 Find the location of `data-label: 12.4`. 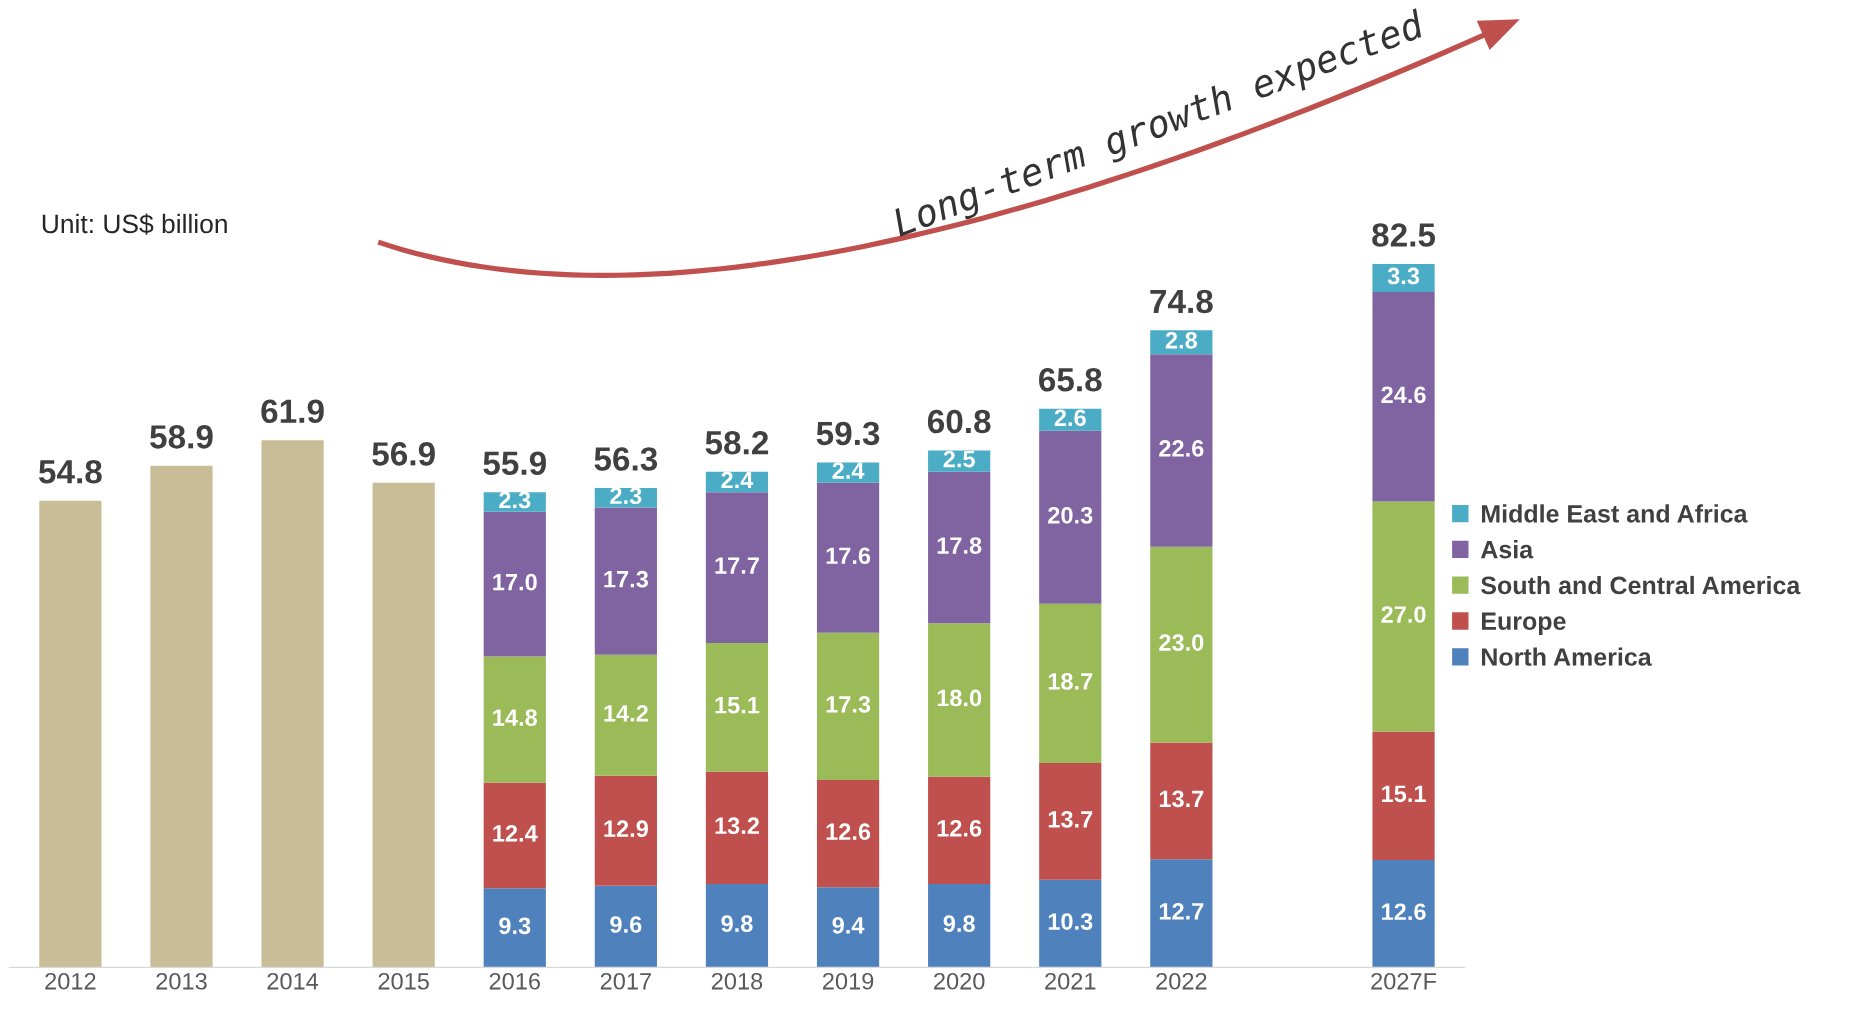

data-label: 12.4 is located at coordinates (515, 833).